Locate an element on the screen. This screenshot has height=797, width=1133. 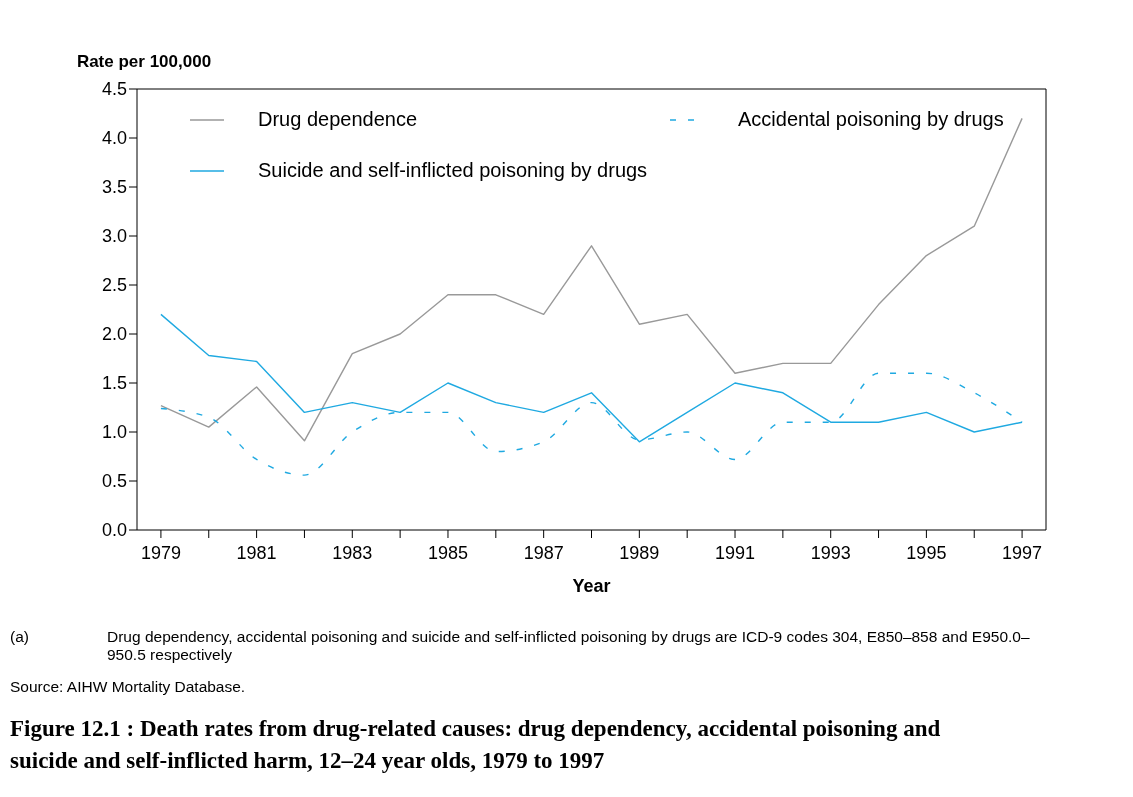
x-axis-title: Year is located at coordinates (591, 586).